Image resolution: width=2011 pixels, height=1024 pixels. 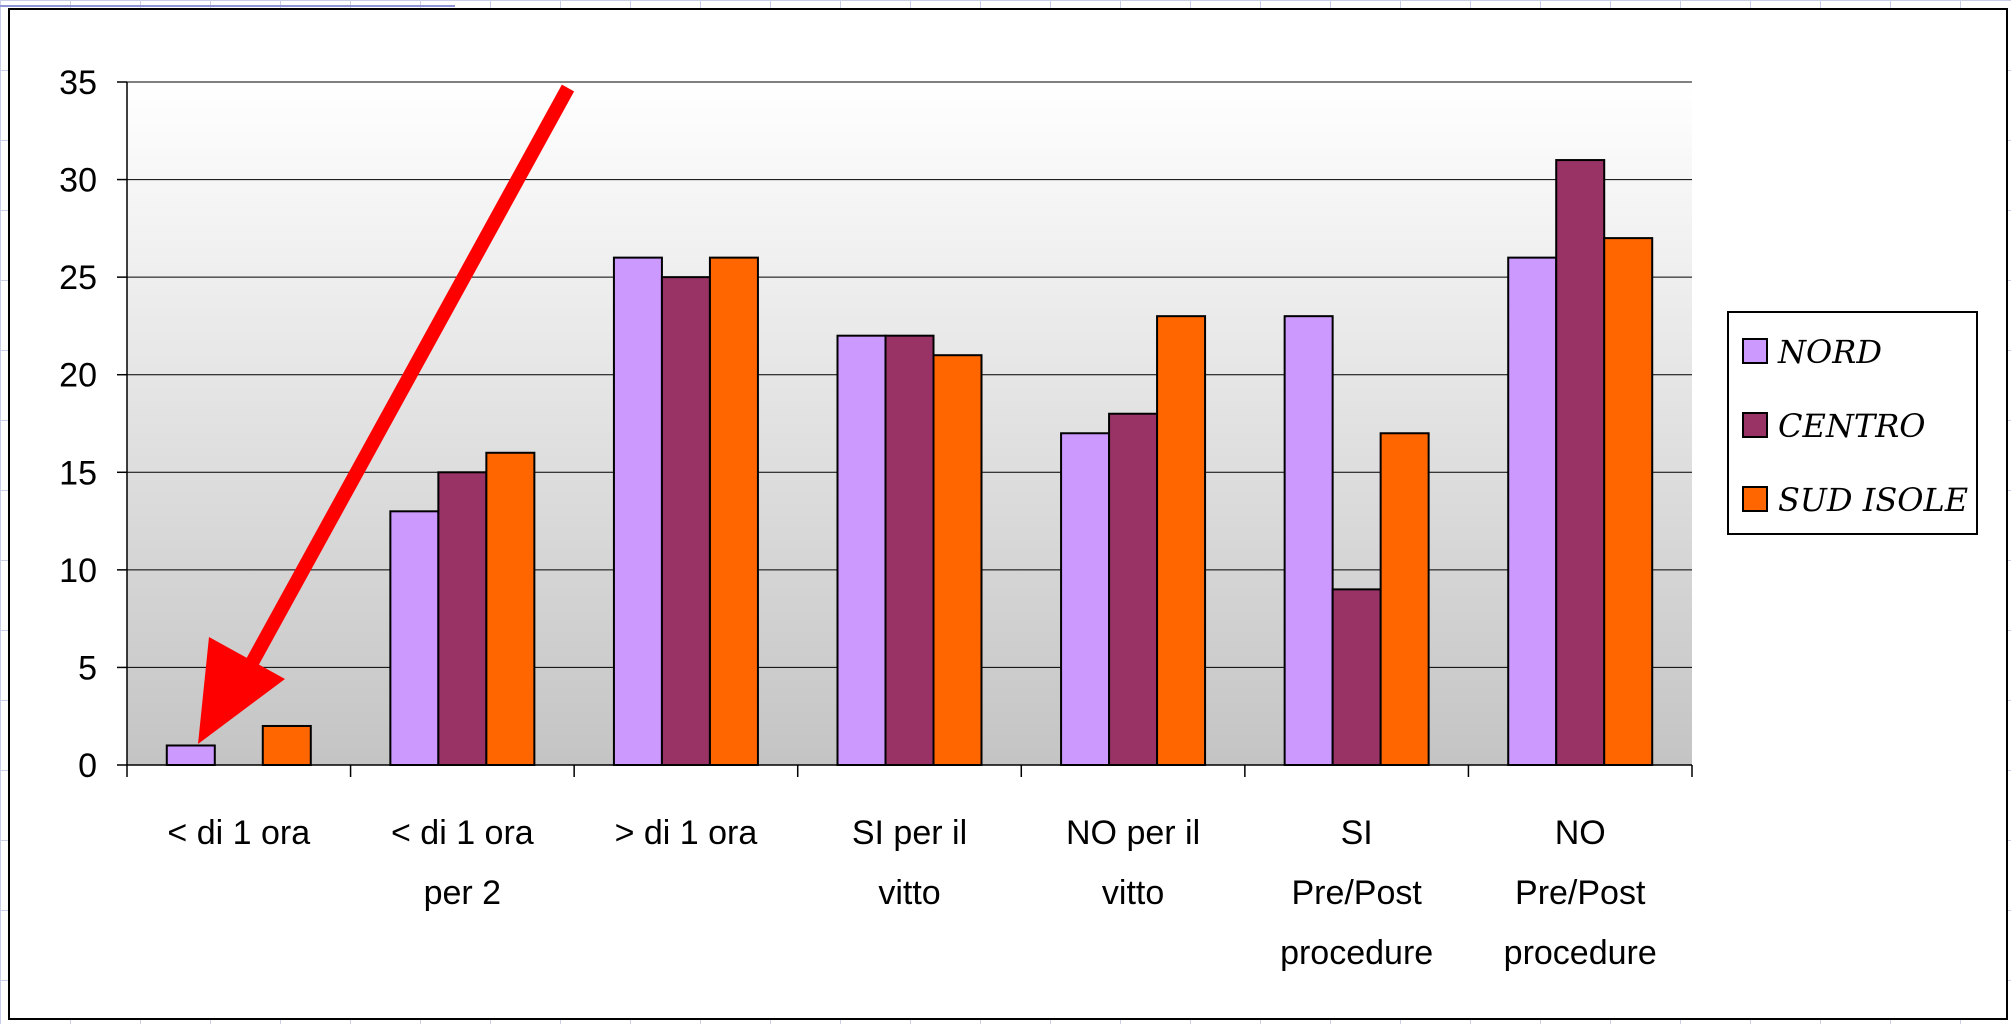 I want to click on x-tick-label: < di 1 ora, so click(x=238, y=833).